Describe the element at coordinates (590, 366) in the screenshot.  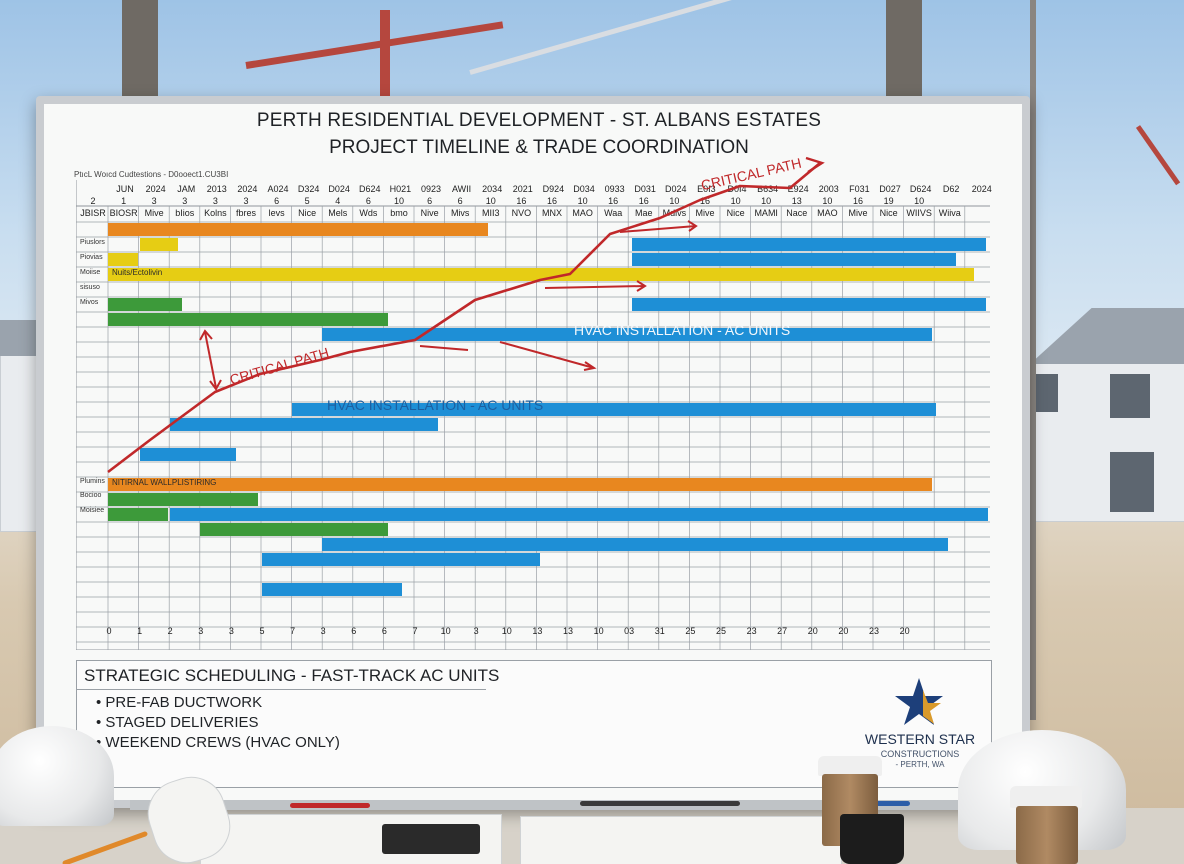
I see `arrow-4-head` at that location.